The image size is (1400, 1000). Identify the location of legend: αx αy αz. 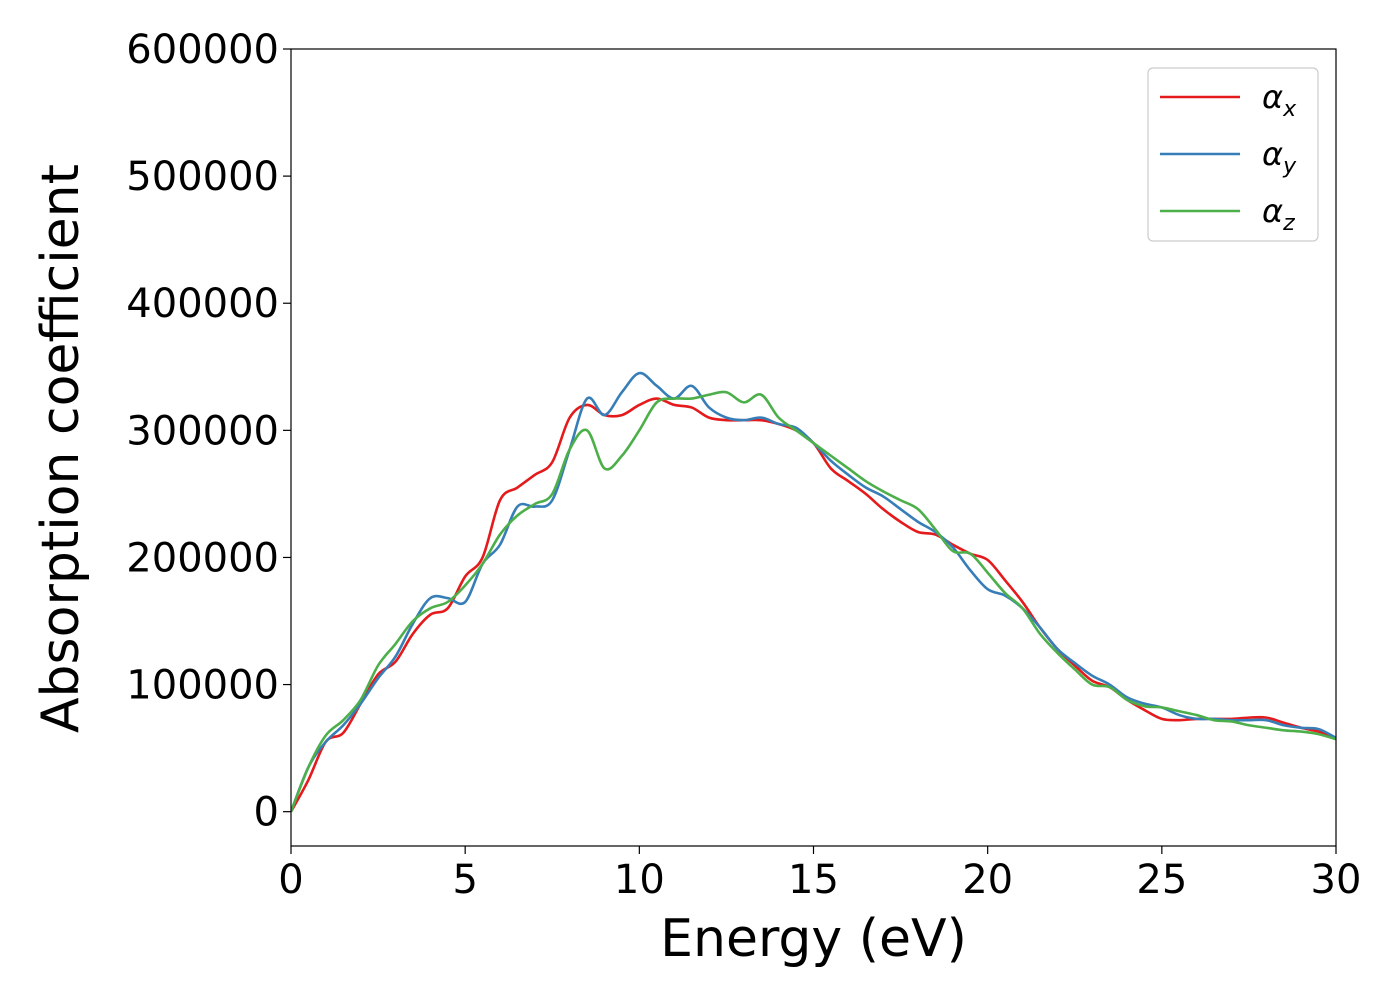
(1233, 154).